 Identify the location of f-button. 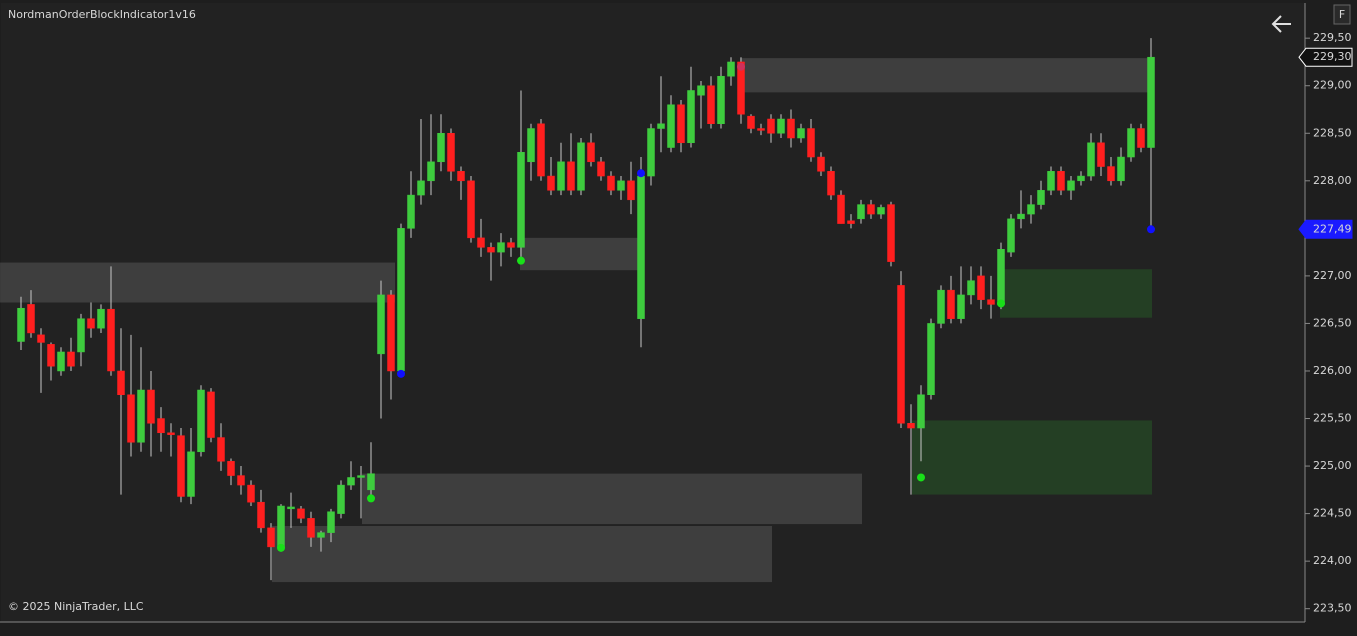
(1342, 14).